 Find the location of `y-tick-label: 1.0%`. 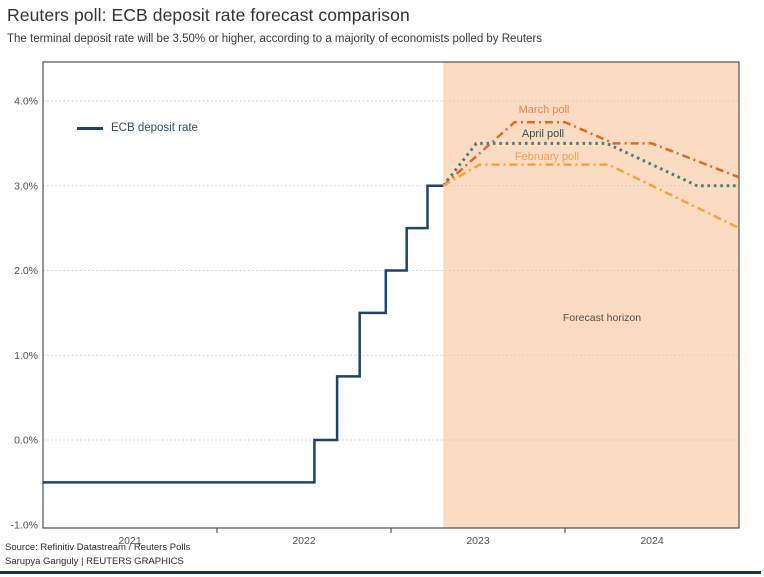

y-tick-label: 1.0% is located at coordinates (26, 356).